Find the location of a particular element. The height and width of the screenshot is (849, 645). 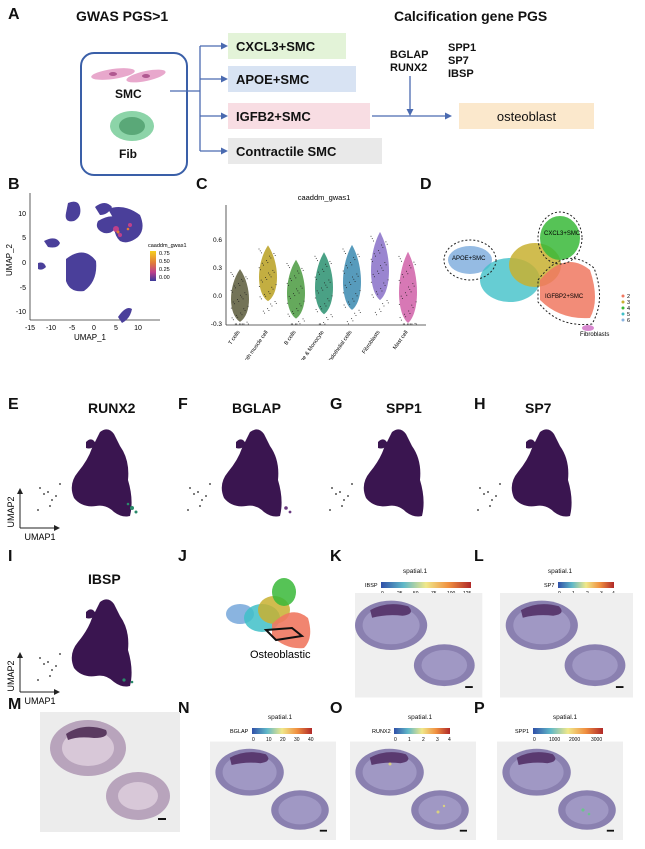

feature-umaps-row1: UMAP2 UMAP1 is located at coordinates (289, 485).